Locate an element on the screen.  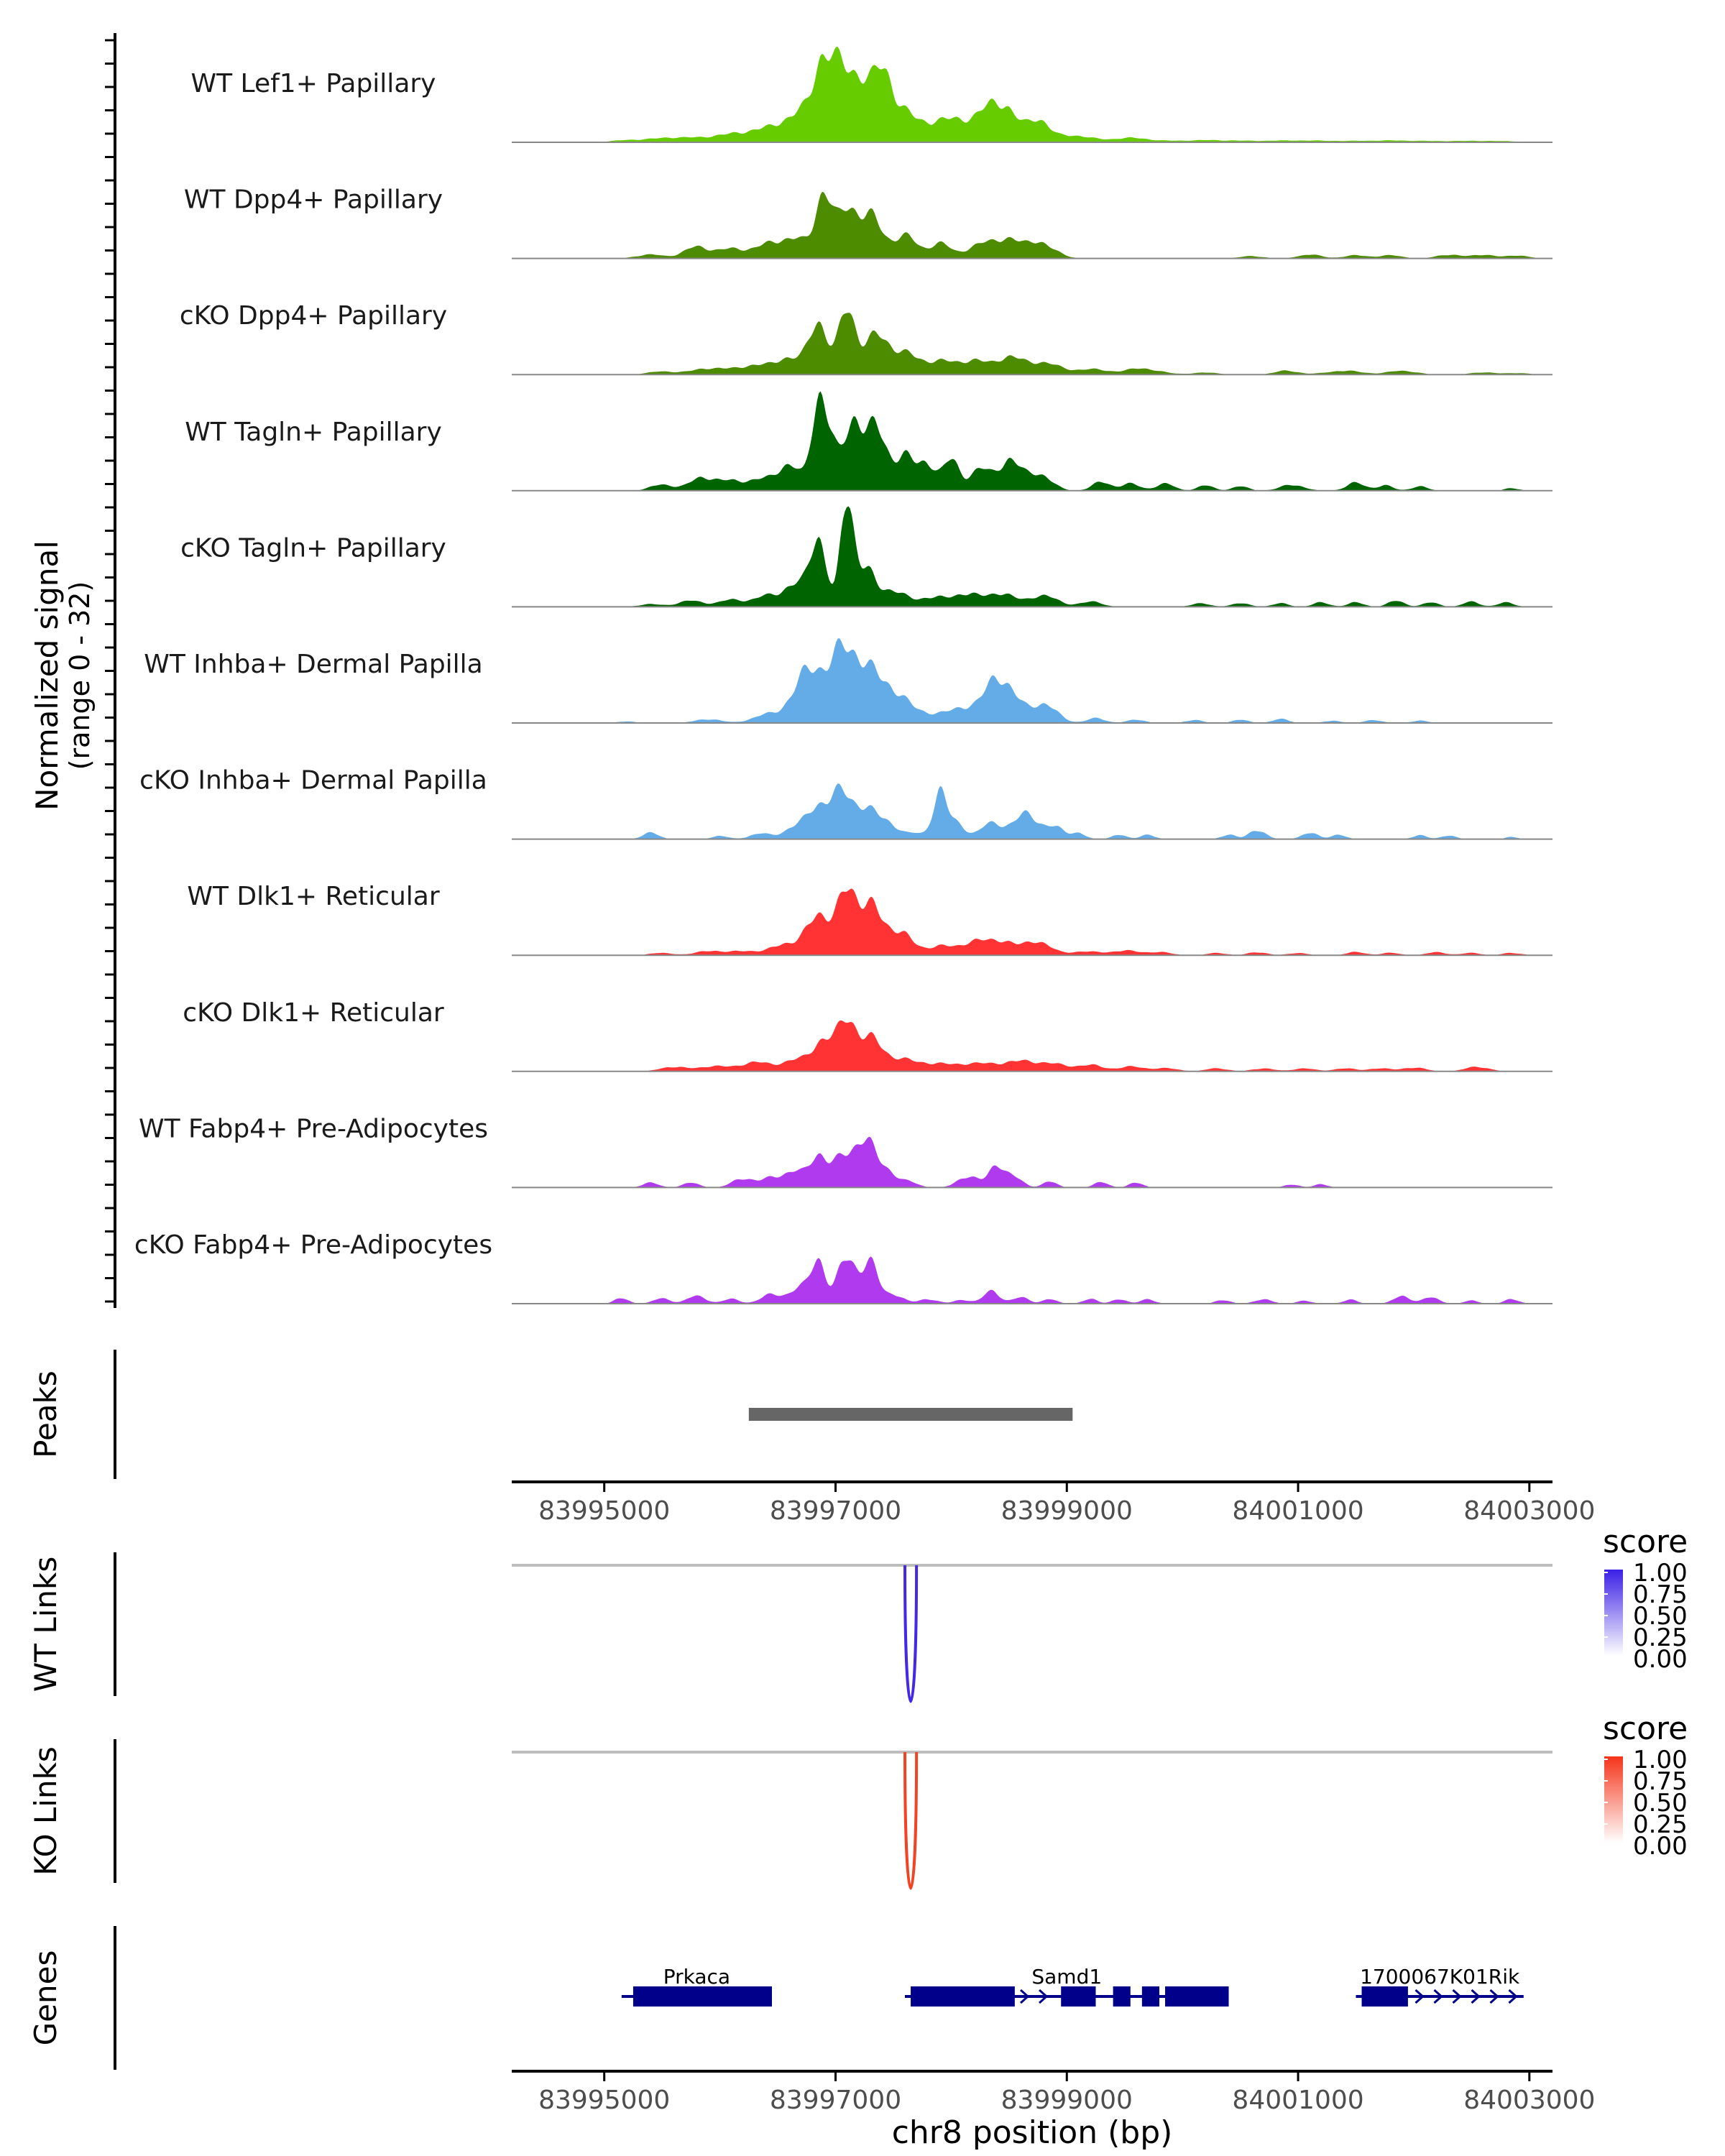
gene-model: Samd1 is located at coordinates (1067, 1986).